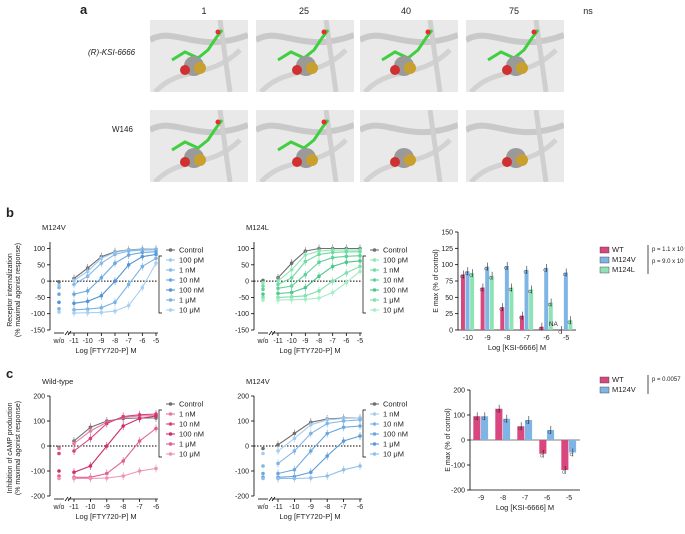 This screenshot has width=685, height=534. I want to click on panel-letter-c: c, so click(10, 373).